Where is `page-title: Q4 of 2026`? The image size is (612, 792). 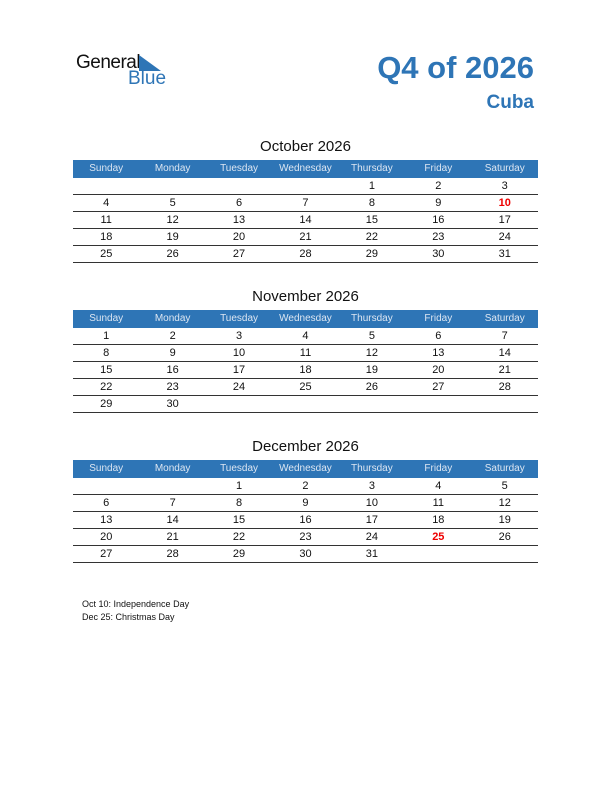
page-title: Q4 of 2026 is located at coordinates (455, 67).